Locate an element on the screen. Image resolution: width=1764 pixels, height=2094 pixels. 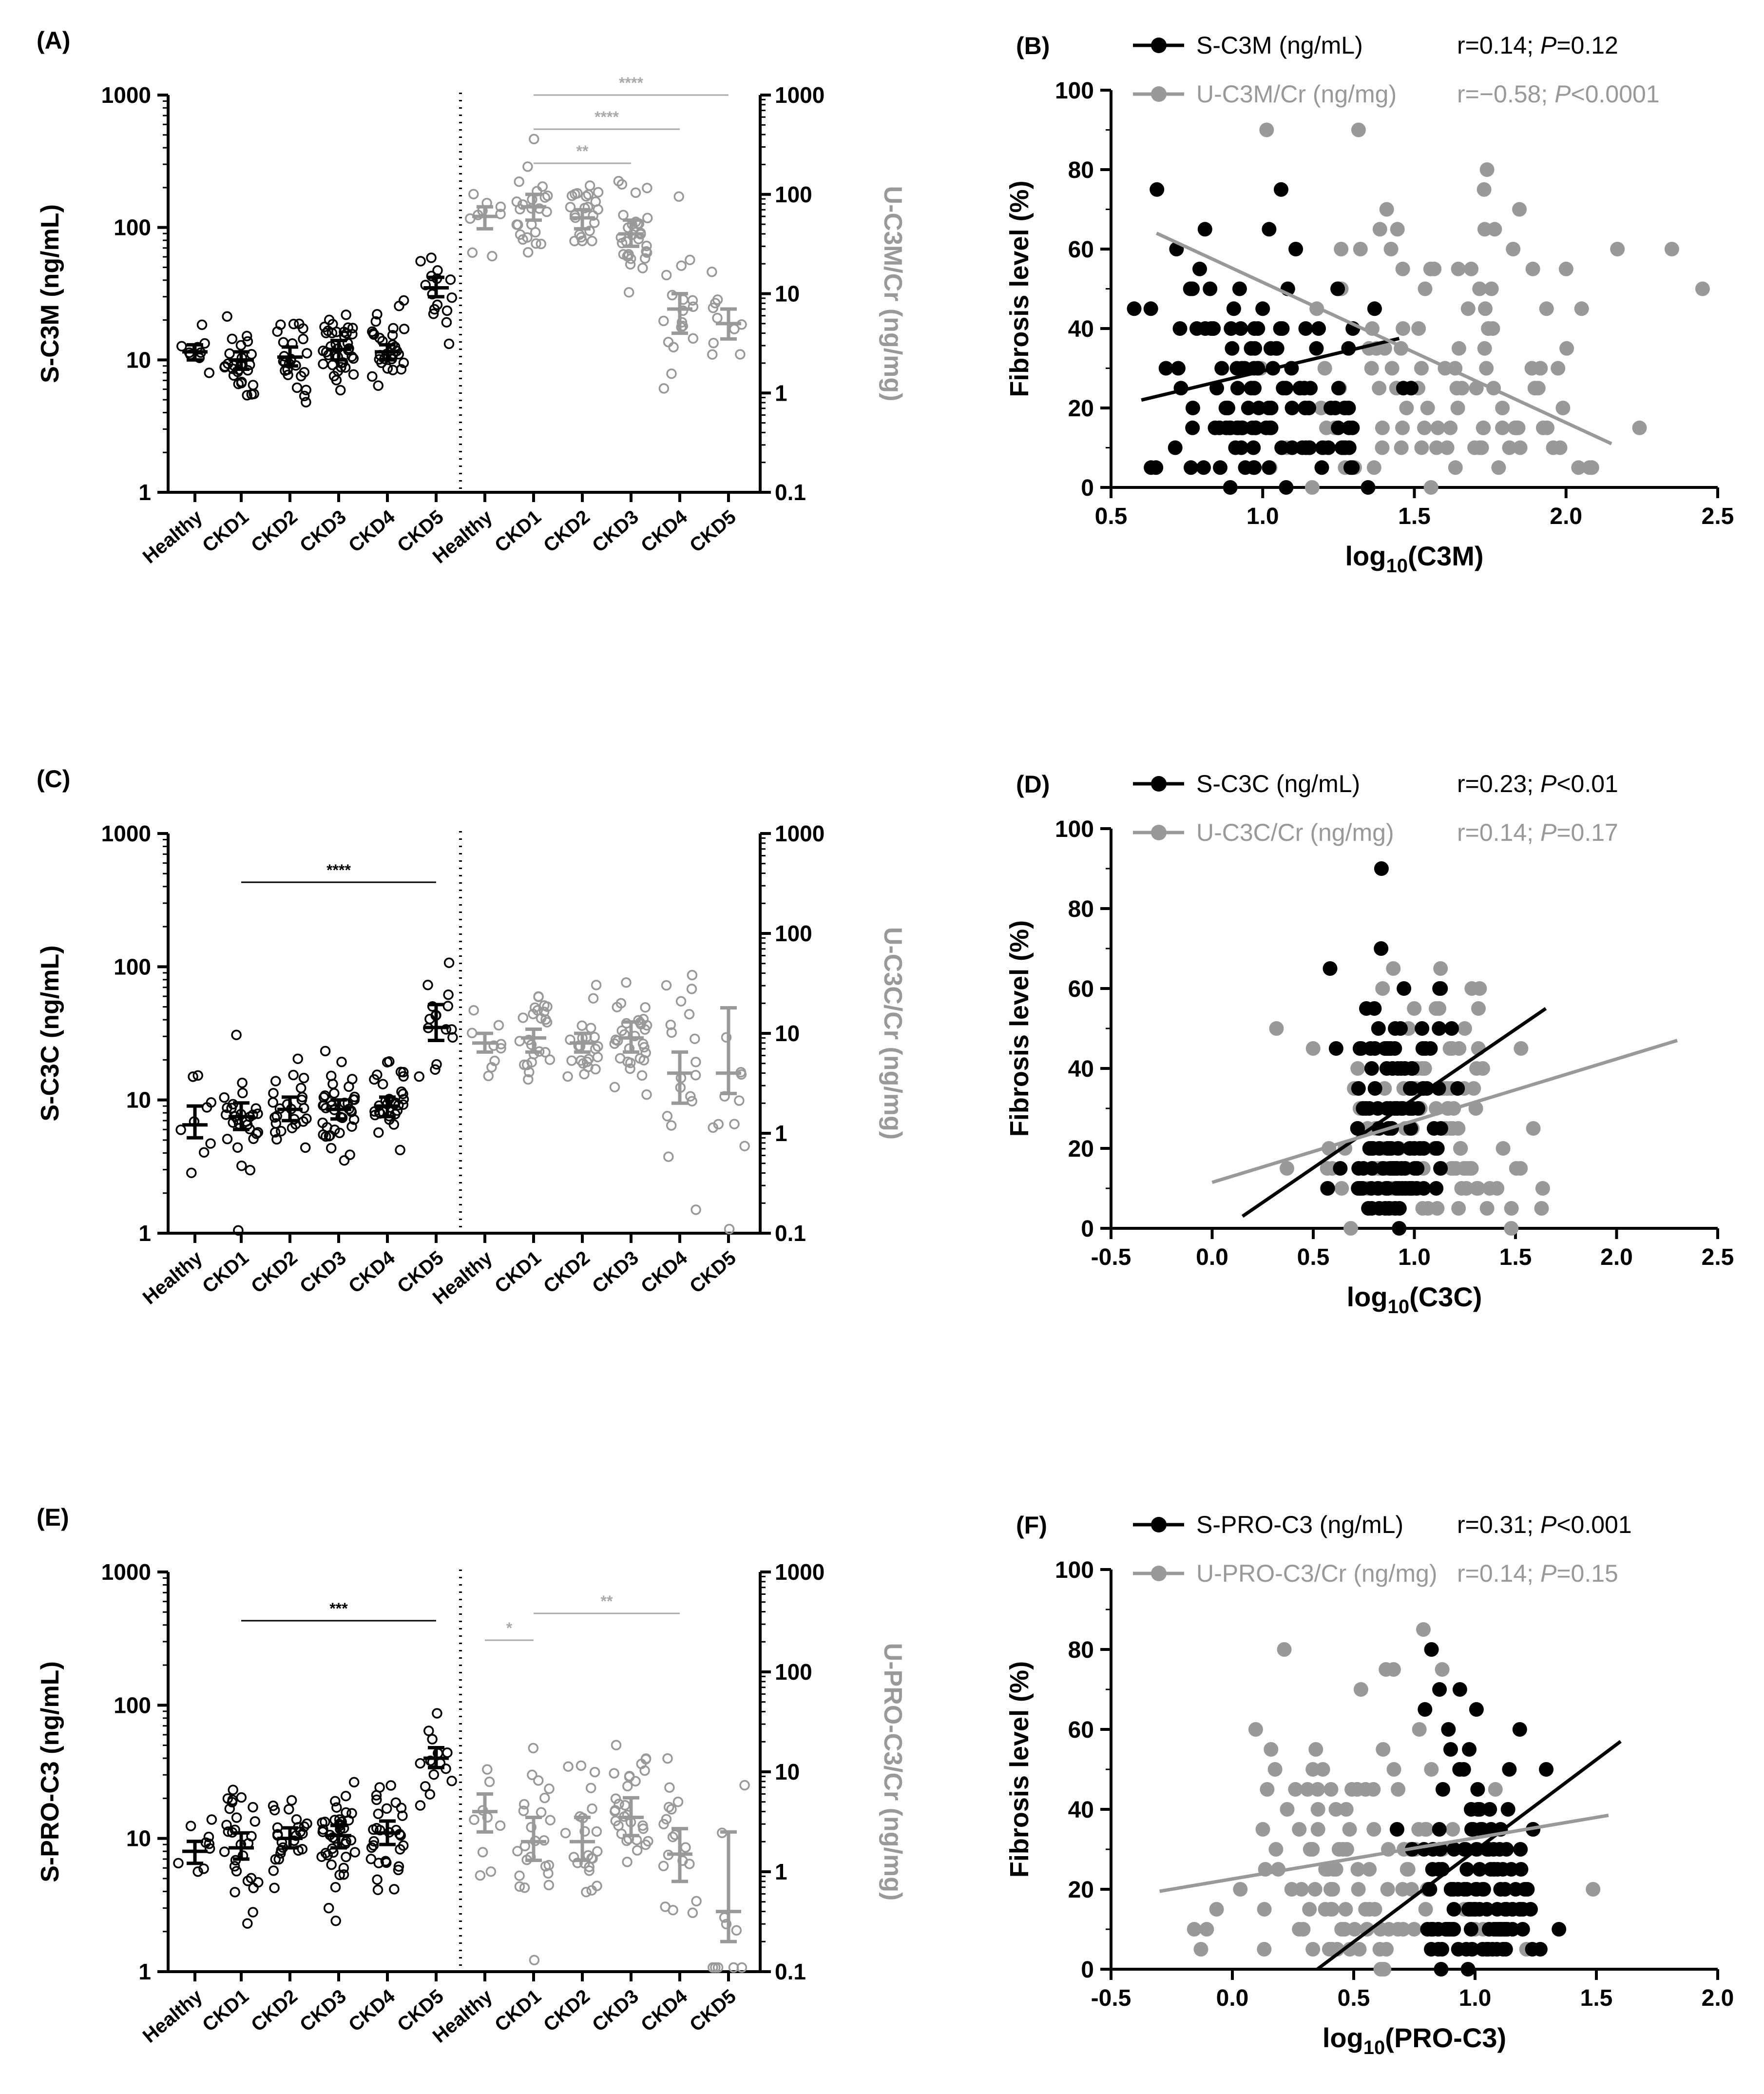
x-tick-label: CKD1 is located at coordinates (226, 2010).